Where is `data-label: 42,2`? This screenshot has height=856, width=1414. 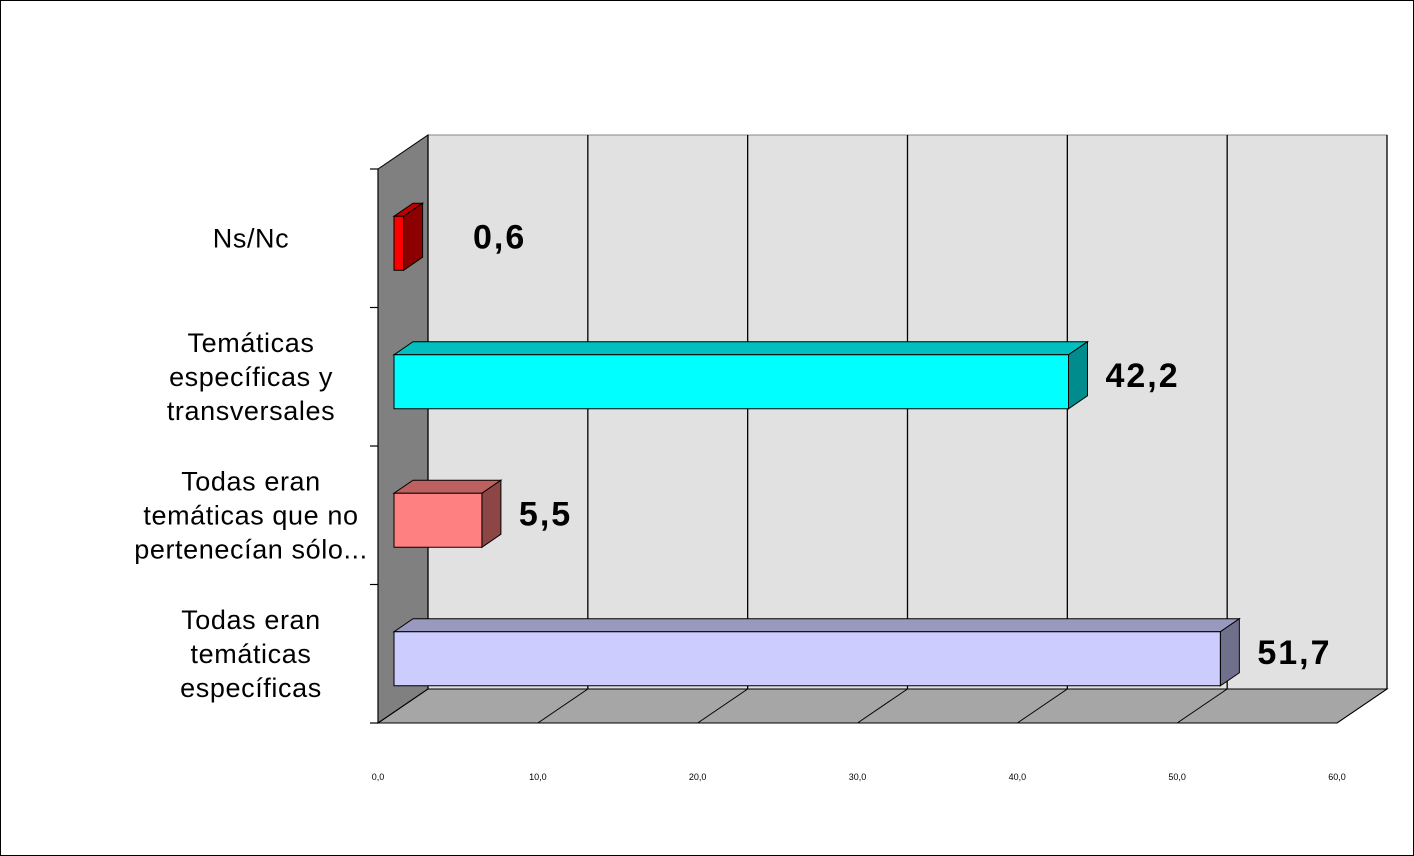 data-label: 42,2 is located at coordinates (1142, 376).